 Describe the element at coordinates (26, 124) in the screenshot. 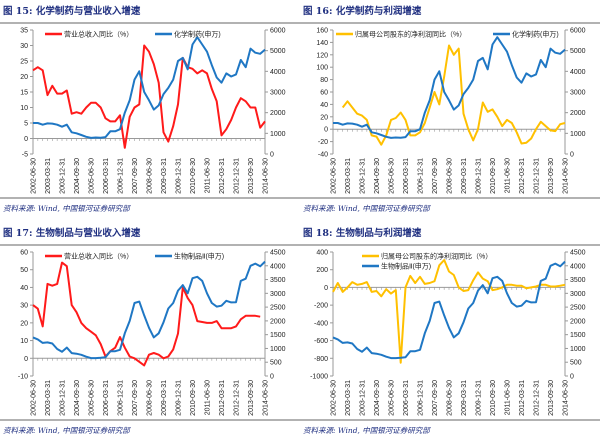

I see `left-tick-label: 5` at that location.